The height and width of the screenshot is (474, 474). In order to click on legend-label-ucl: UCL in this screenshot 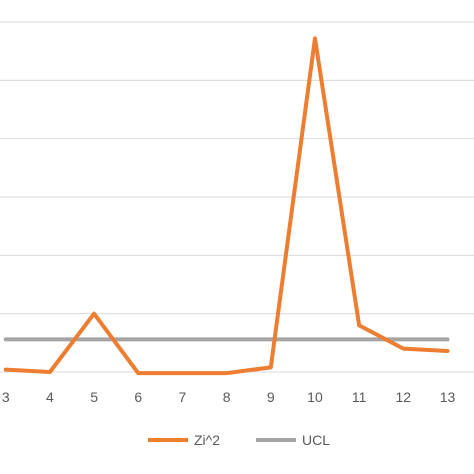, I will do `click(316, 440)`.